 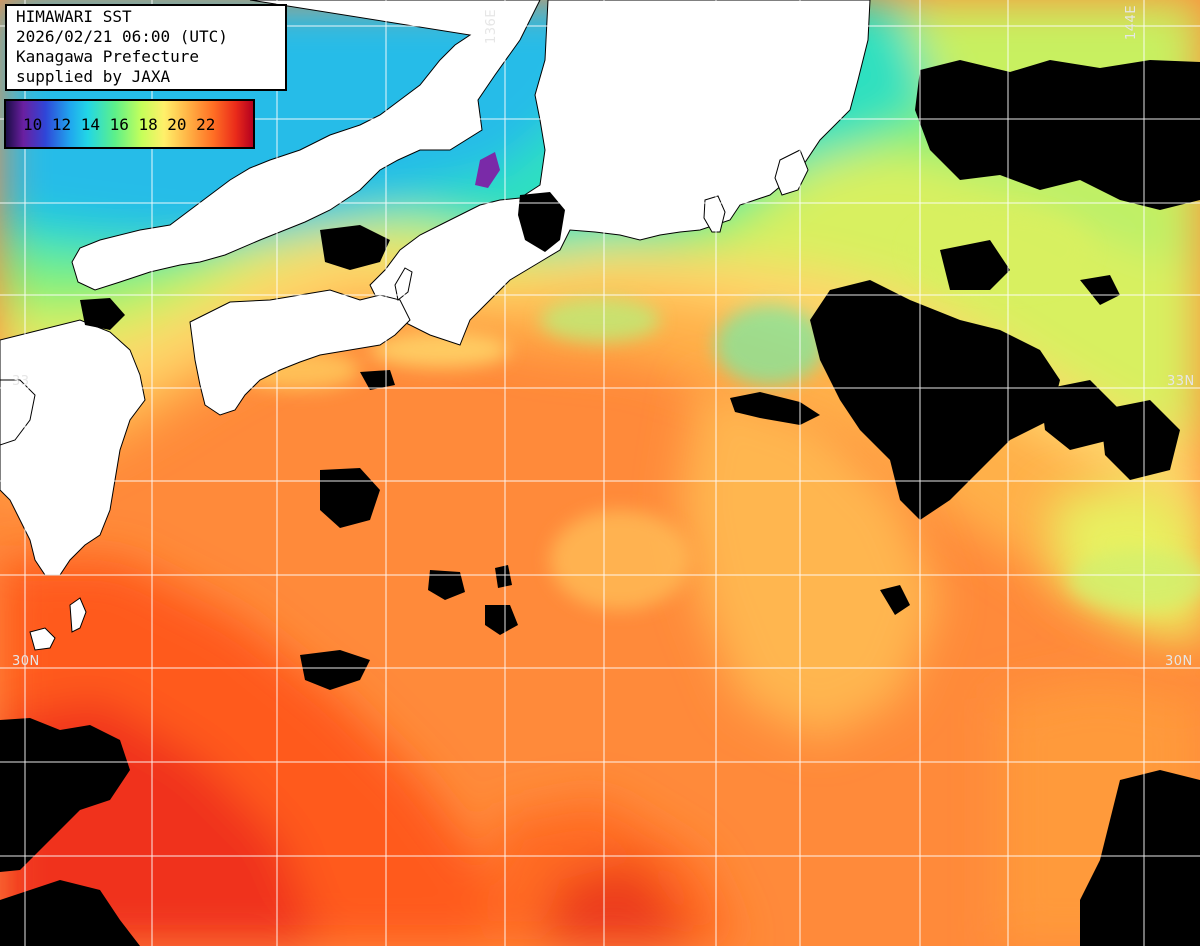 What do you see at coordinates (714, 214) in the screenshot?
I see `land-izu` at bounding box center [714, 214].